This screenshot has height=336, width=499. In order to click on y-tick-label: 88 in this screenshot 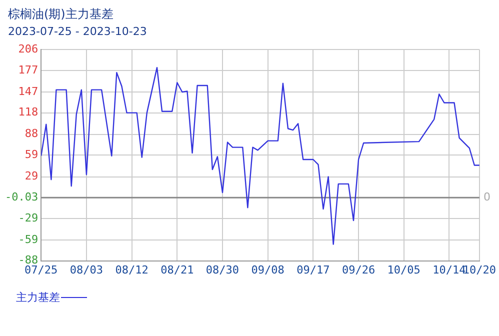, I will do `click(31, 133)`.